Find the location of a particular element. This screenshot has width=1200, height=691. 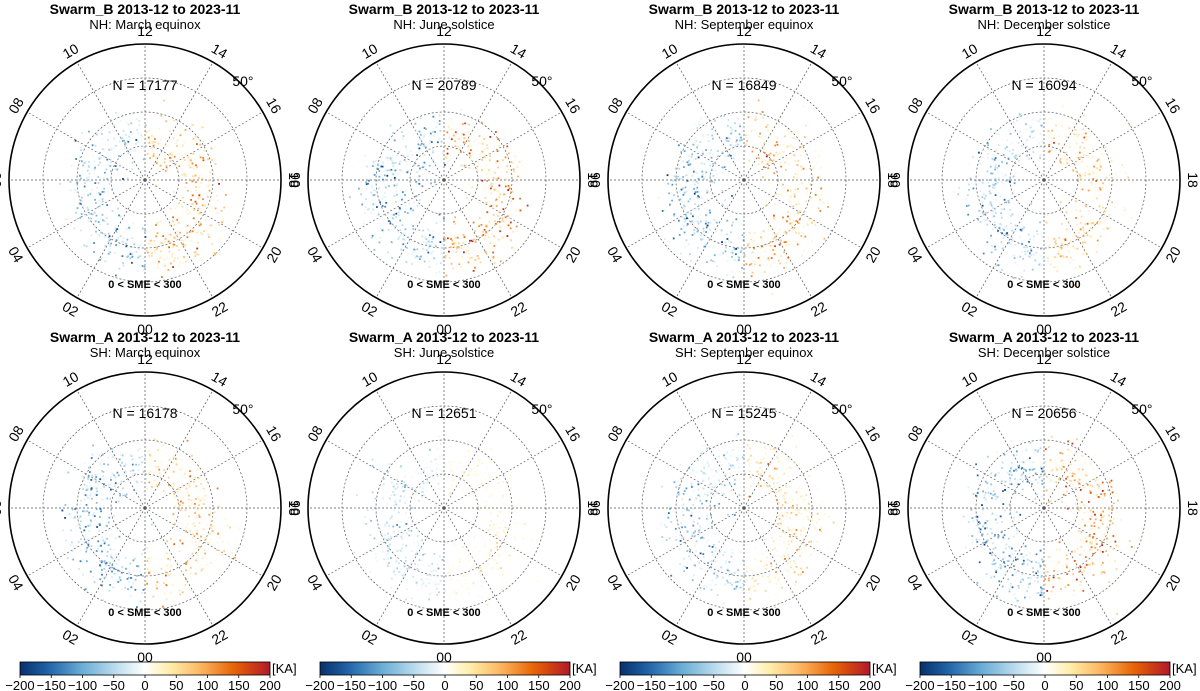

mlt-tick-label: 02 is located at coordinates (370, 637).